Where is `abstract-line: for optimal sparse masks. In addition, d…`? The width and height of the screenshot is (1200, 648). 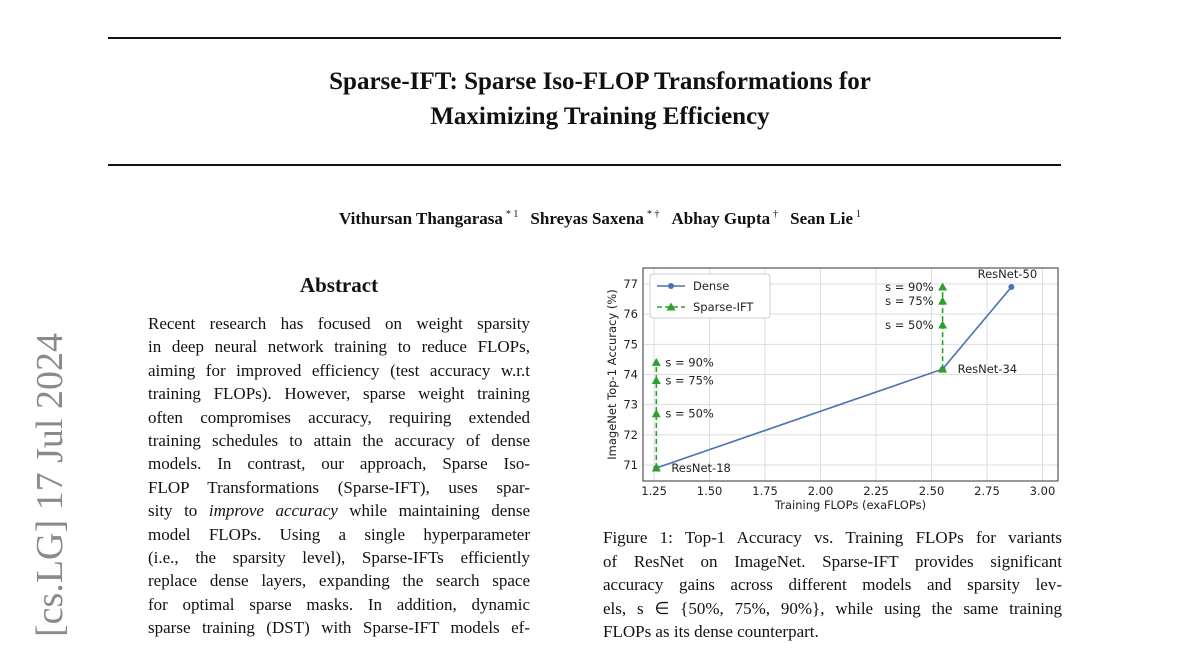 abstract-line: for optimal sparse masks. In addition, d… is located at coordinates (339, 604).